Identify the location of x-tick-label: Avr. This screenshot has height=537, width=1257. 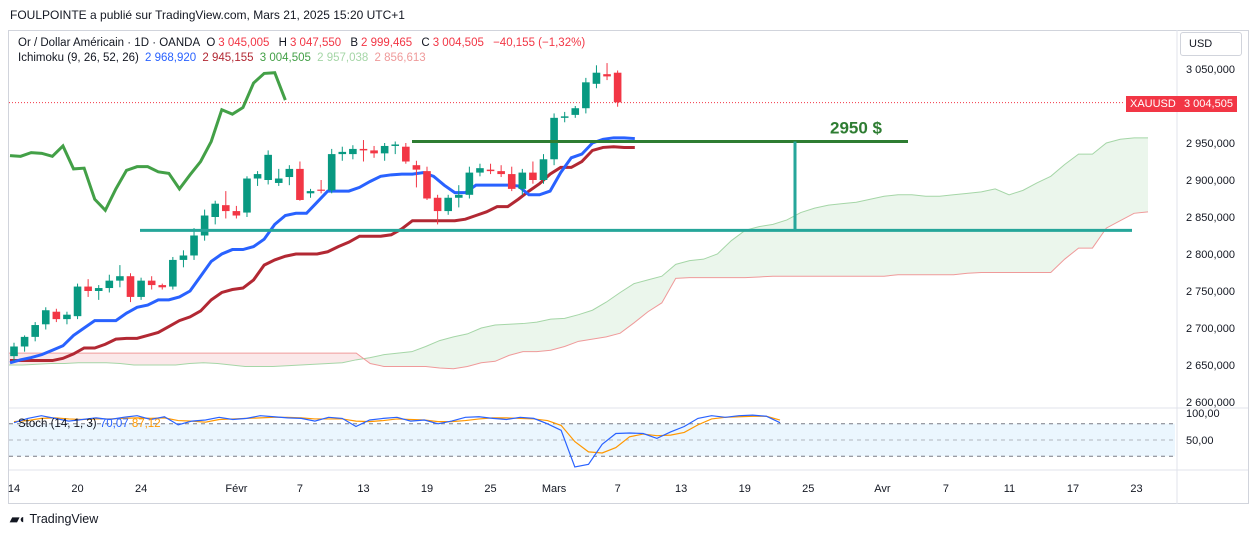
(882, 489).